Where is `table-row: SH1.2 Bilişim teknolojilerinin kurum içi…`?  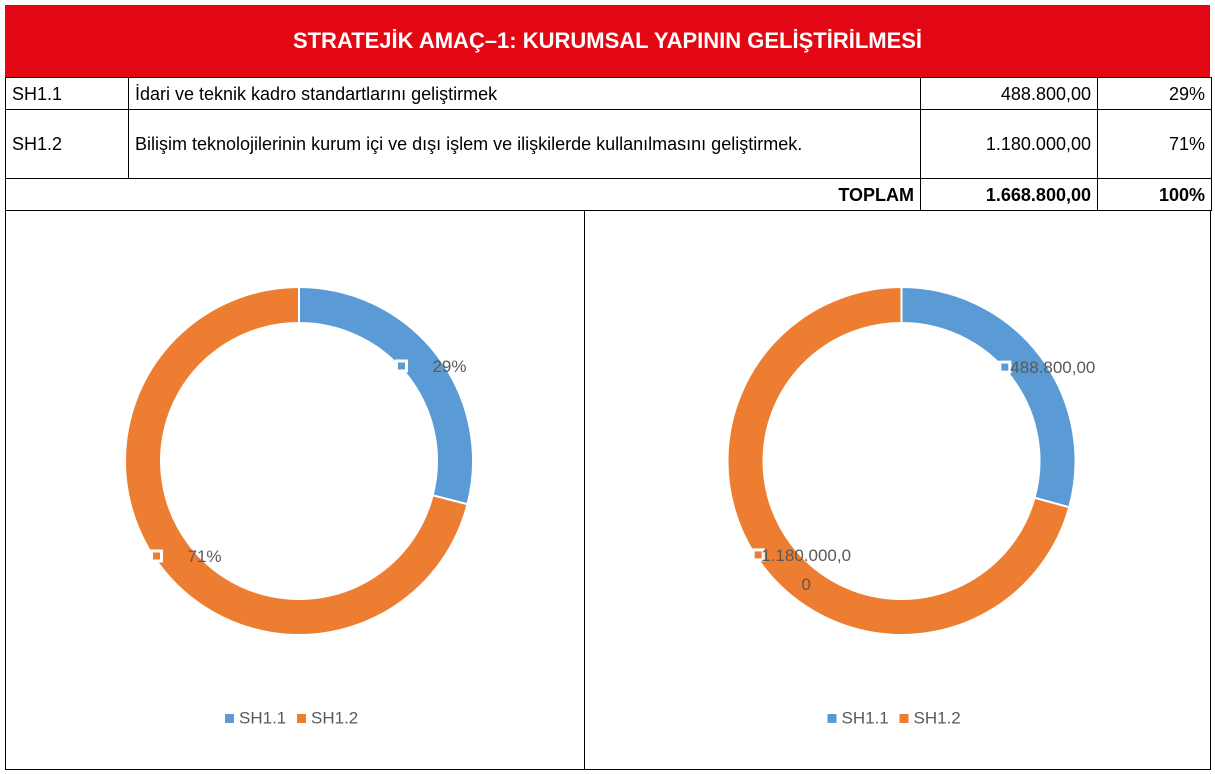
table-row: SH1.2 Bilişim teknolojilerinin kurum içi… is located at coordinates (608, 144).